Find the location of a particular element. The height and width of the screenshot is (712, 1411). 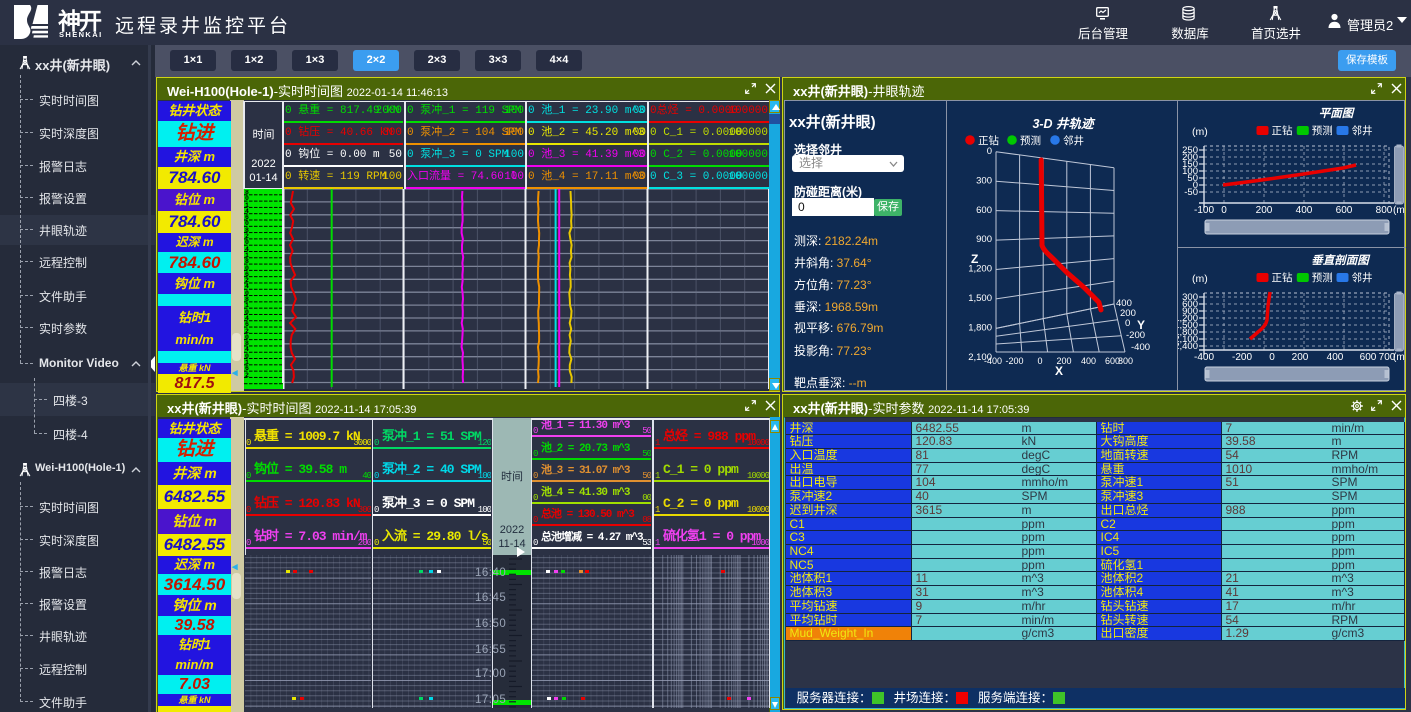

svg-text: Z is located at coordinates (974, 259).